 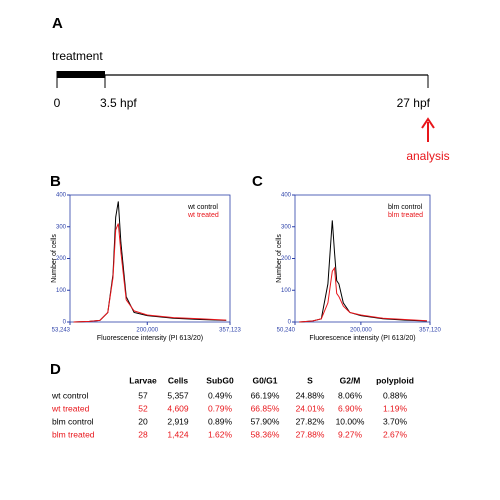 What do you see at coordinates (73, 421) in the screenshot?
I see `row-label: blm control` at bounding box center [73, 421].